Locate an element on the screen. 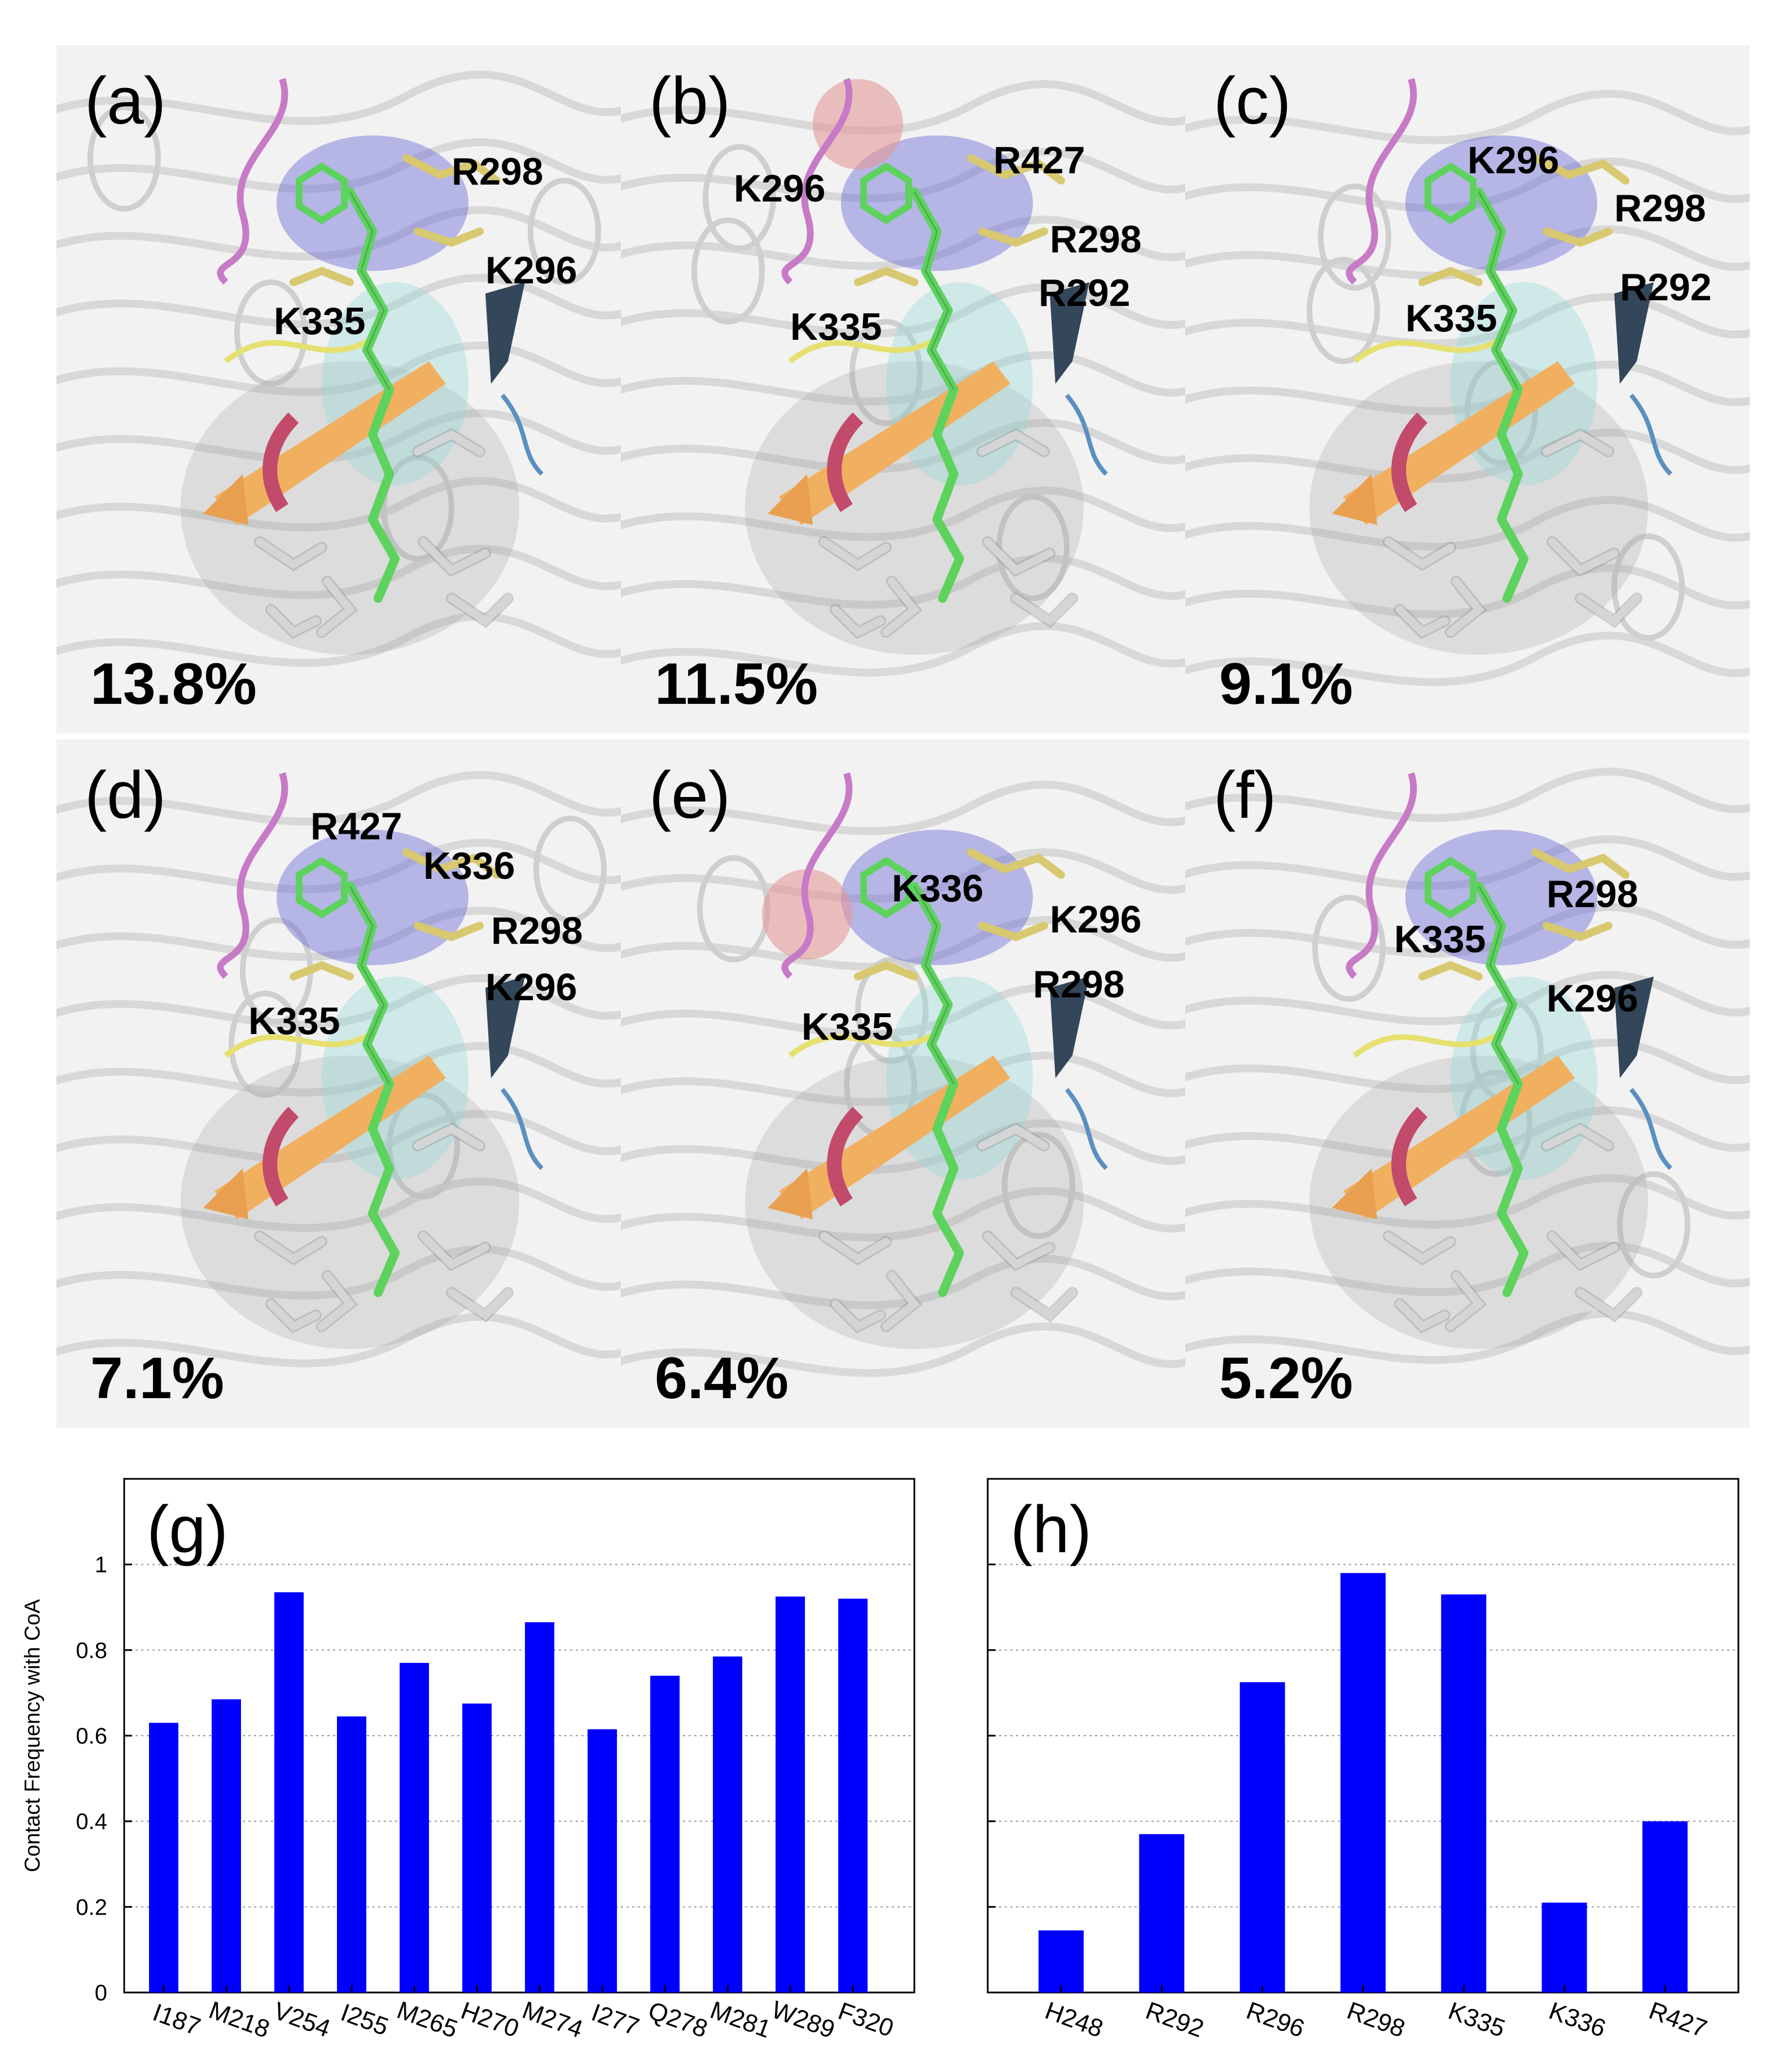  structure-panel-c: (c) 9.1% K296 R298 R292 K335 is located at coordinates (1467, 389).